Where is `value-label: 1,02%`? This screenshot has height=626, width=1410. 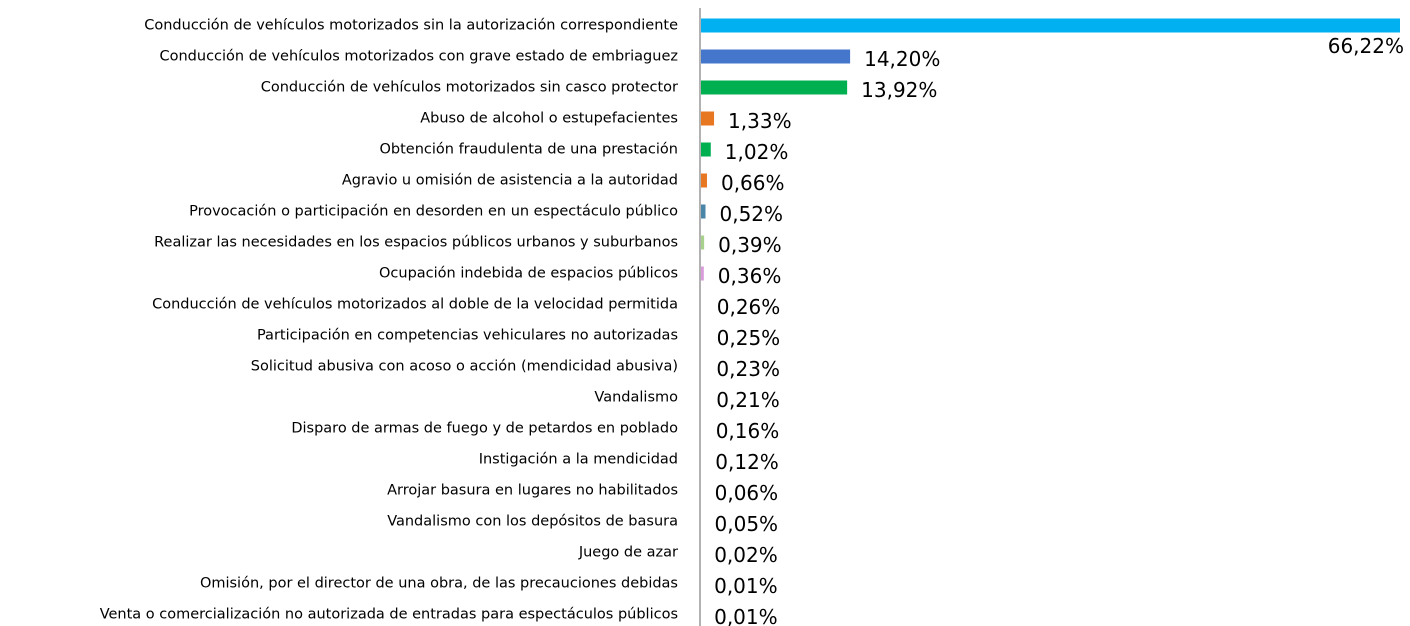 value-label: 1,02% is located at coordinates (757, 152).